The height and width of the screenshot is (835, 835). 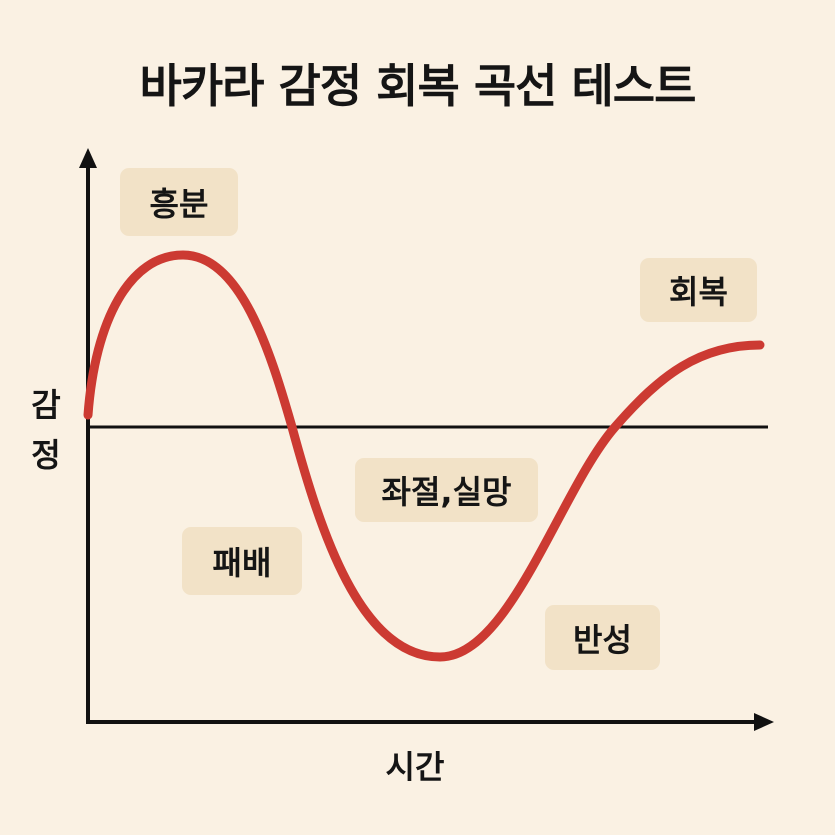 What do you see at coordinates (415, 767) in the screenshot?
I see `x-axis-label: 시간` at bounding box center [415, 767].